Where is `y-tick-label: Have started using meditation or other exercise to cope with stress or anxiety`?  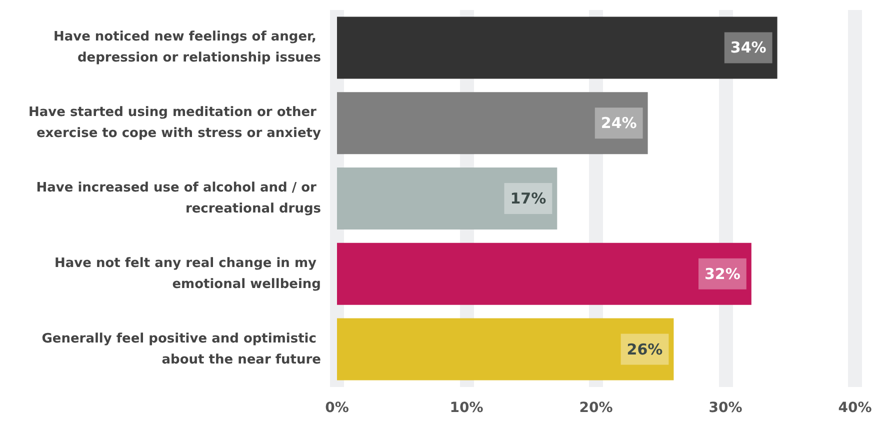 y-tick-label: Have started using meditation or other exercise to cope with stress or anxiety is located at coordinates (175, 123).